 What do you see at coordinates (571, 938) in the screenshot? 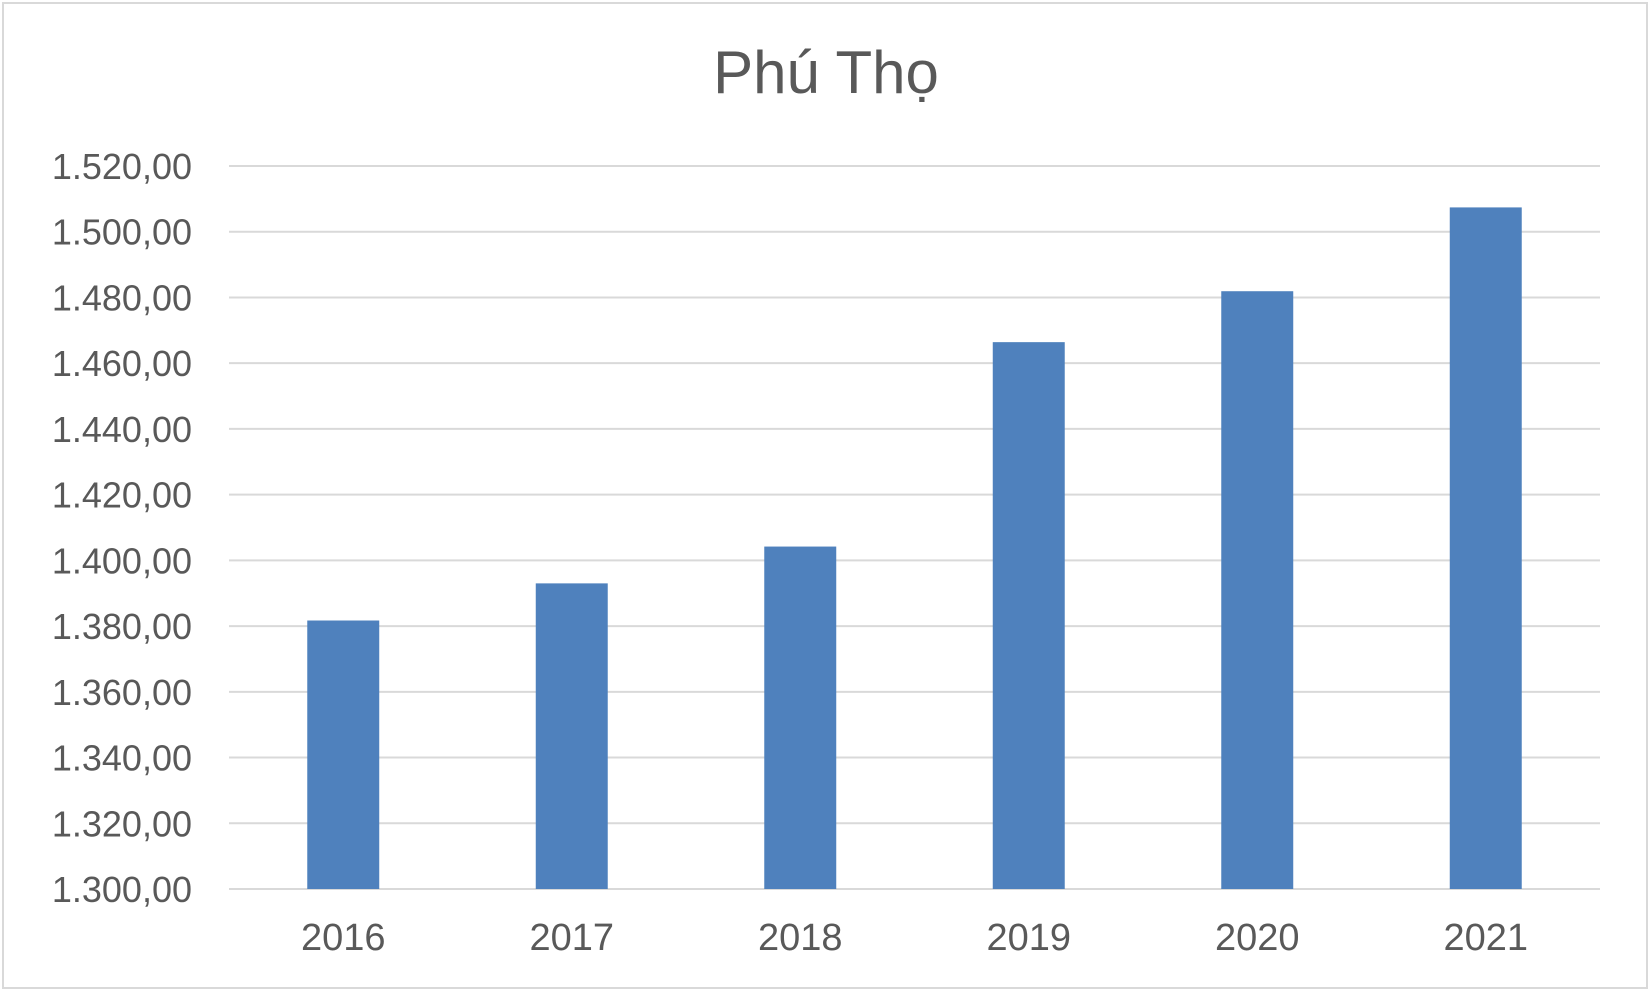
I see `x-tick-label: 2017` at bounding box center [571, 938].